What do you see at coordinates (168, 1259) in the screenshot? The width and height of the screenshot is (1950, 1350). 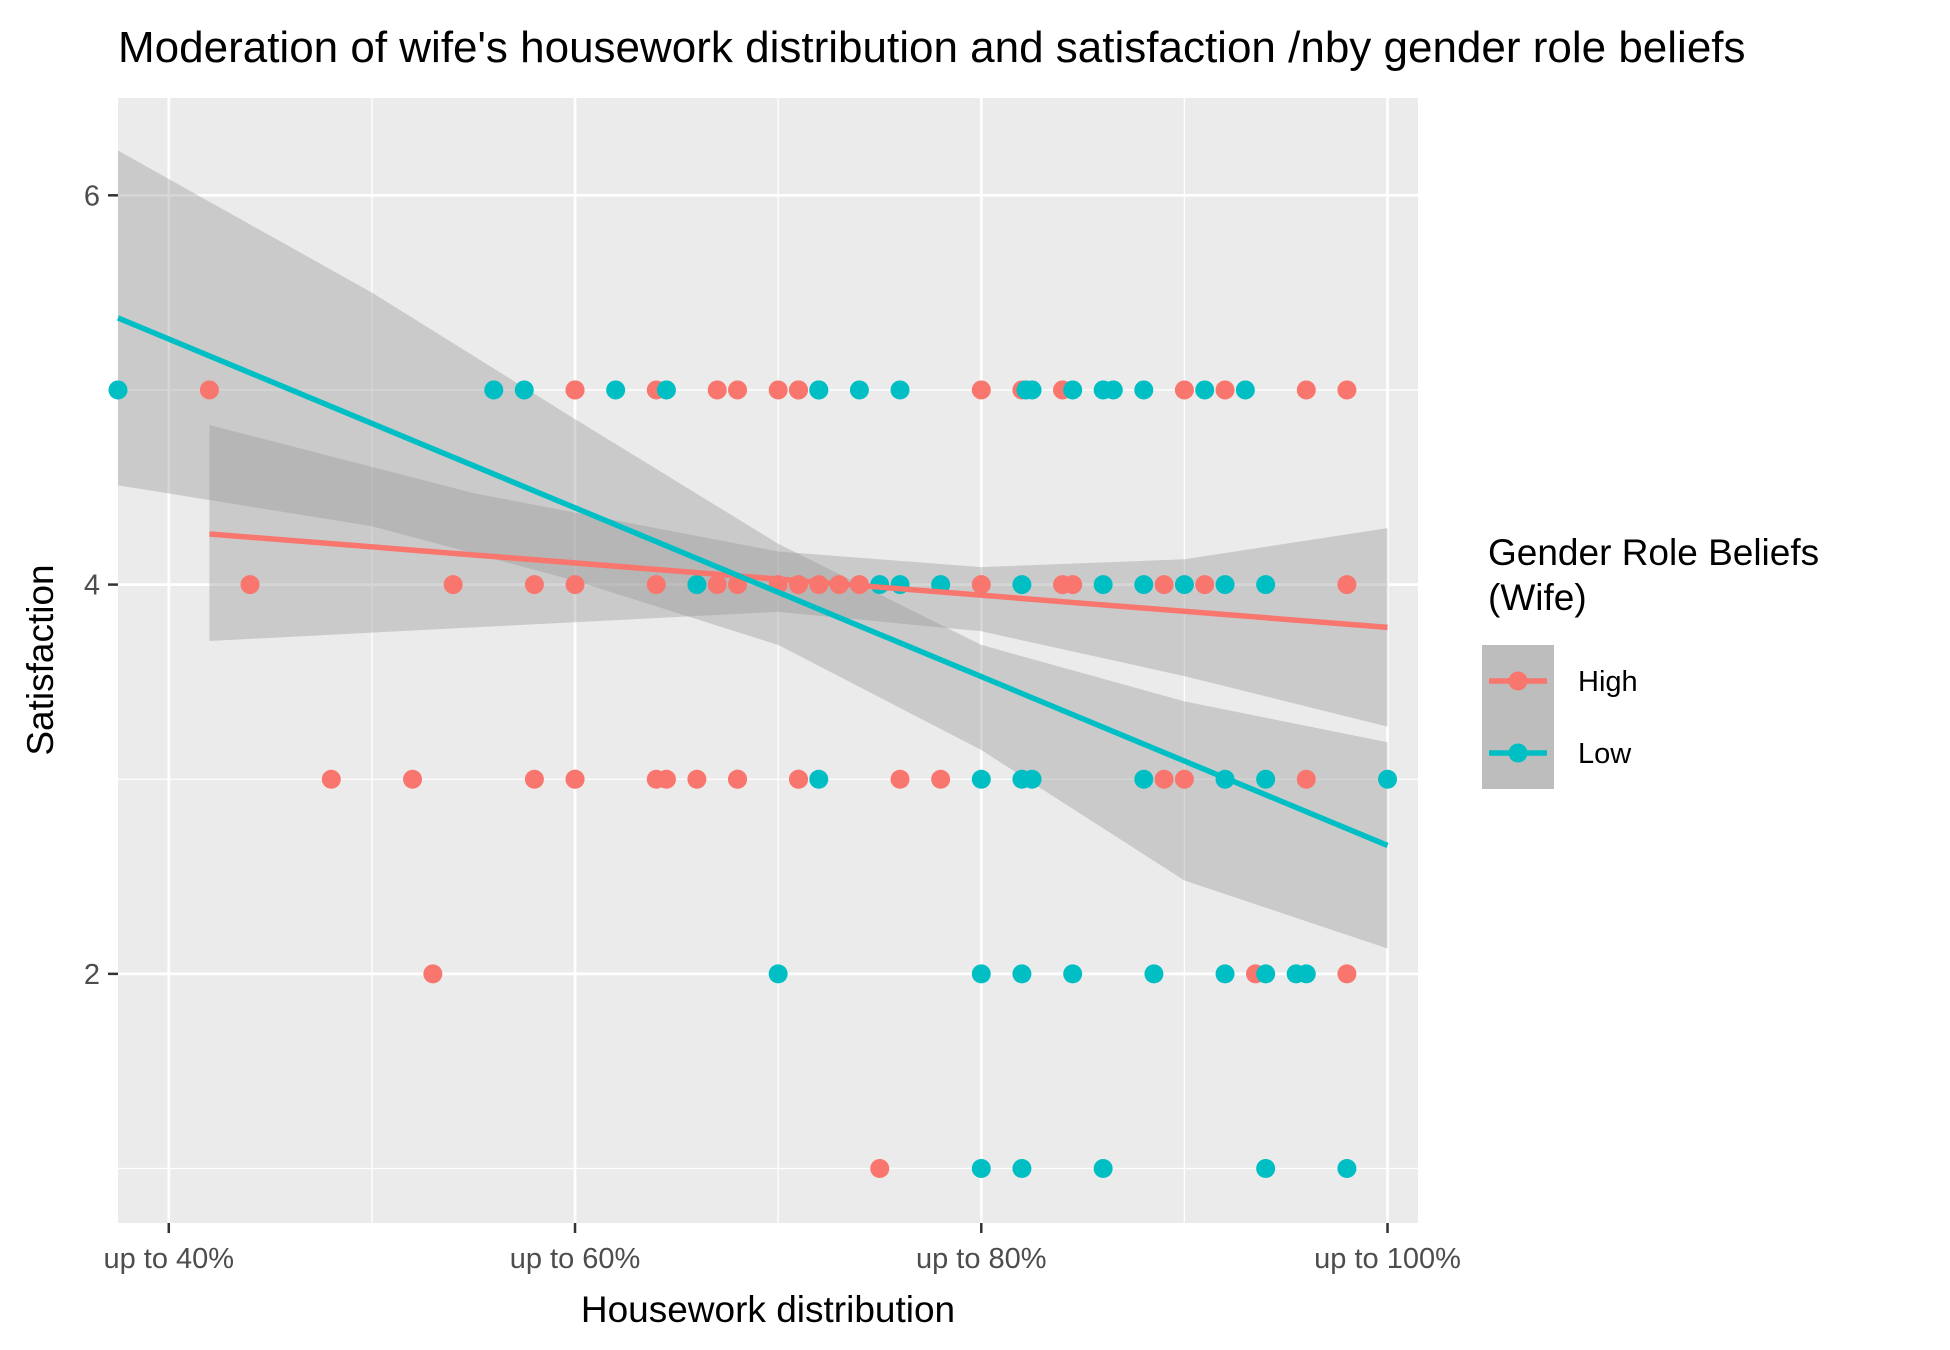 I see `x-tick-label: up to 40%` at bounding box center [168, 1259].